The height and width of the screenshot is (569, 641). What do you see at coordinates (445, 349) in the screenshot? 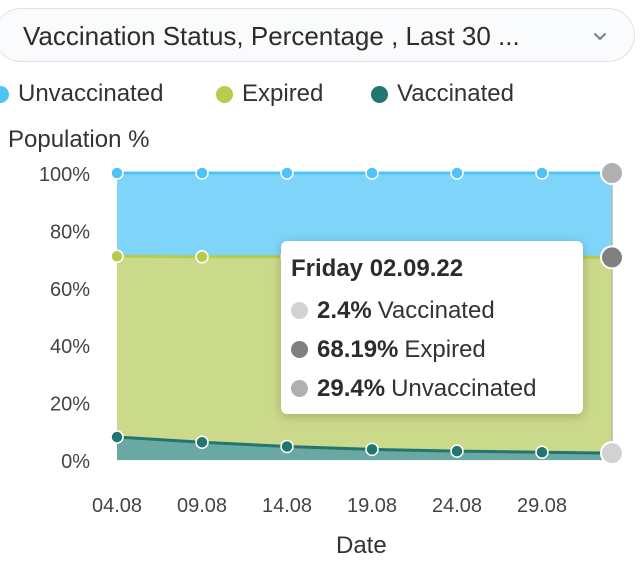
I see `tooltip-label-expired: Expired` at bounding box center [445, 349].